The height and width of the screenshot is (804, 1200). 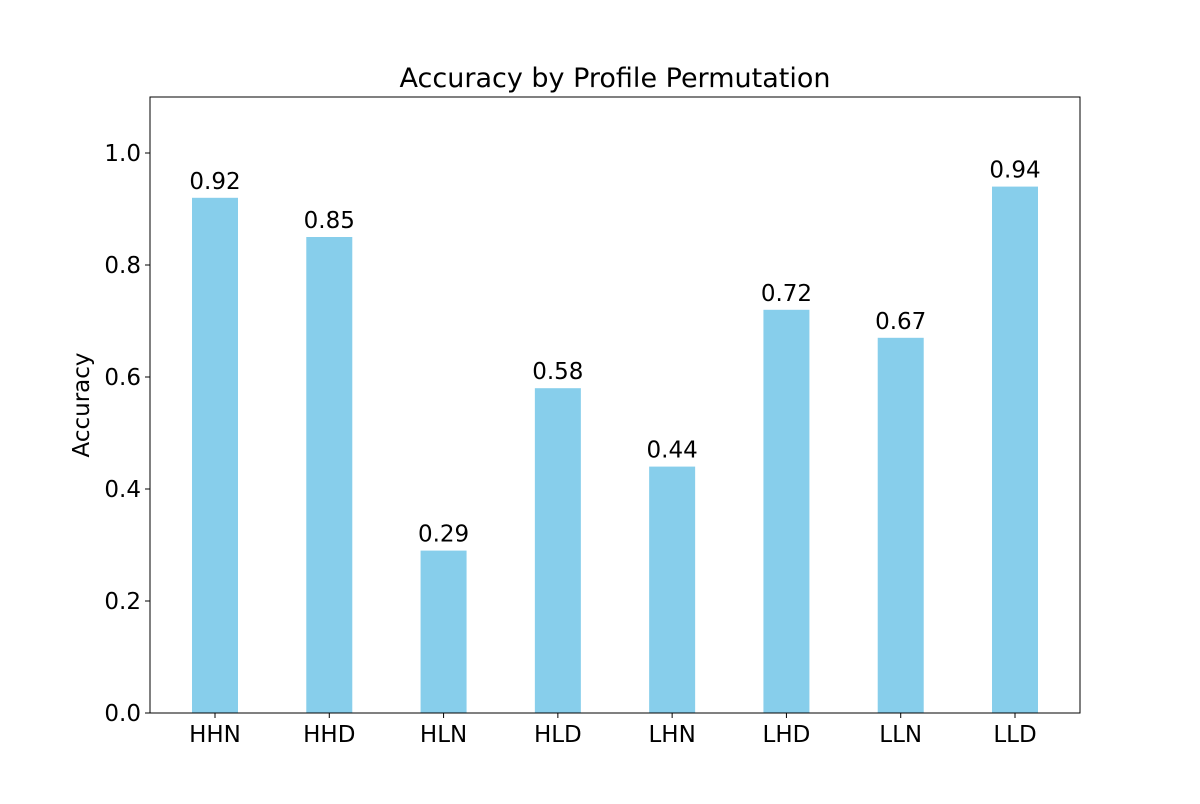 What do you see at coordinates (1015, 450) in the screenshot?
I see `bar-lld` at bounding box center [1015, 450].